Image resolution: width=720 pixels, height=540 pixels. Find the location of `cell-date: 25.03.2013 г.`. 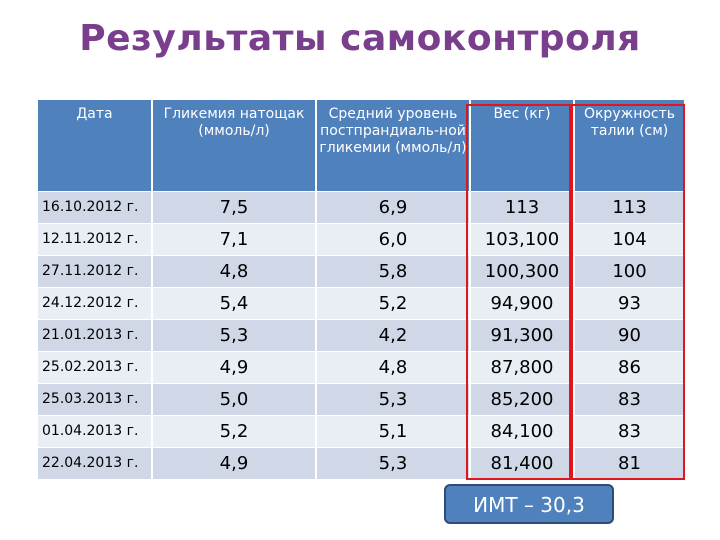

cell-date: 25.03.2013 г. is located at coordinates (95, 398).